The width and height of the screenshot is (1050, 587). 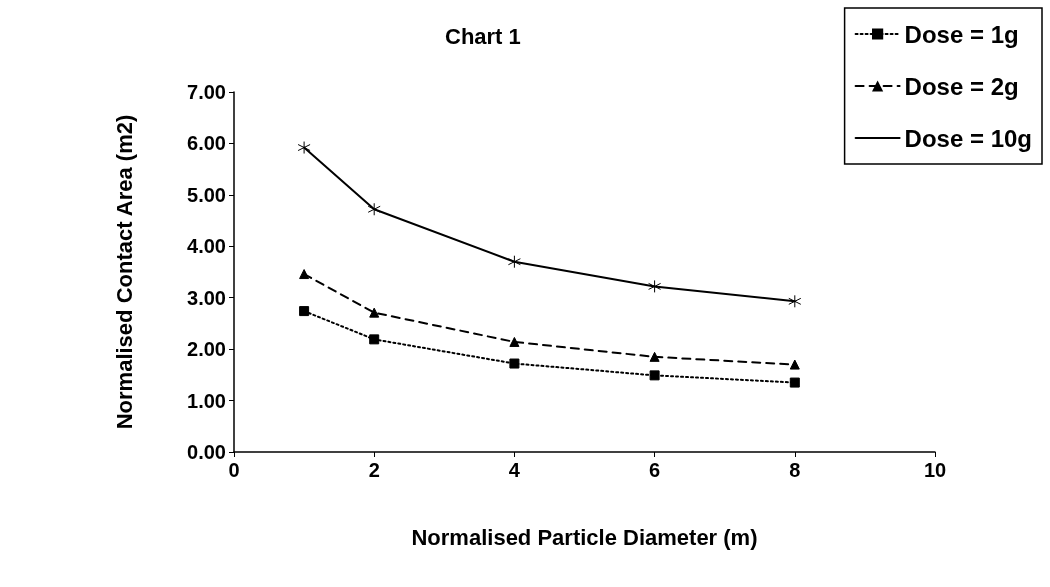 I want to click on y-tick-label: 6.00, so click(x=206, y=143).